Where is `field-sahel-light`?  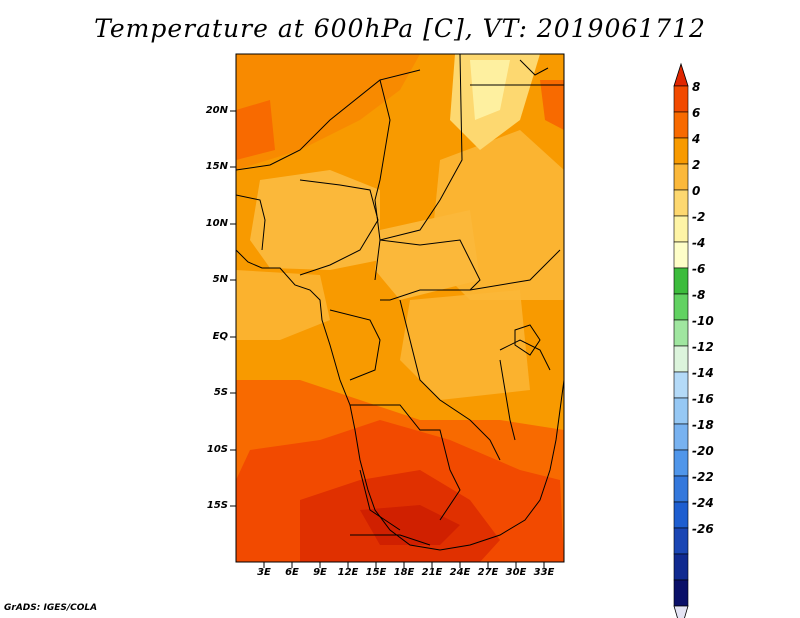
field-sahel-light is located at coordinates (315, 220).